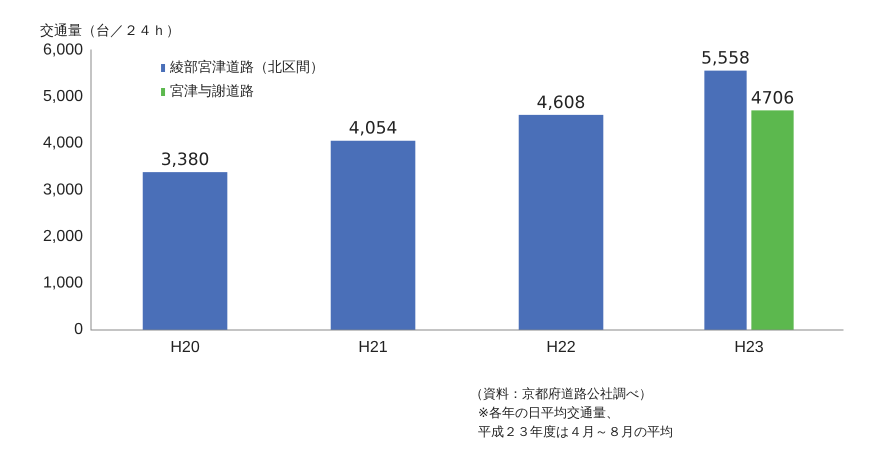  I want to click on y-tick-label: 5,000, so click(63, 97).